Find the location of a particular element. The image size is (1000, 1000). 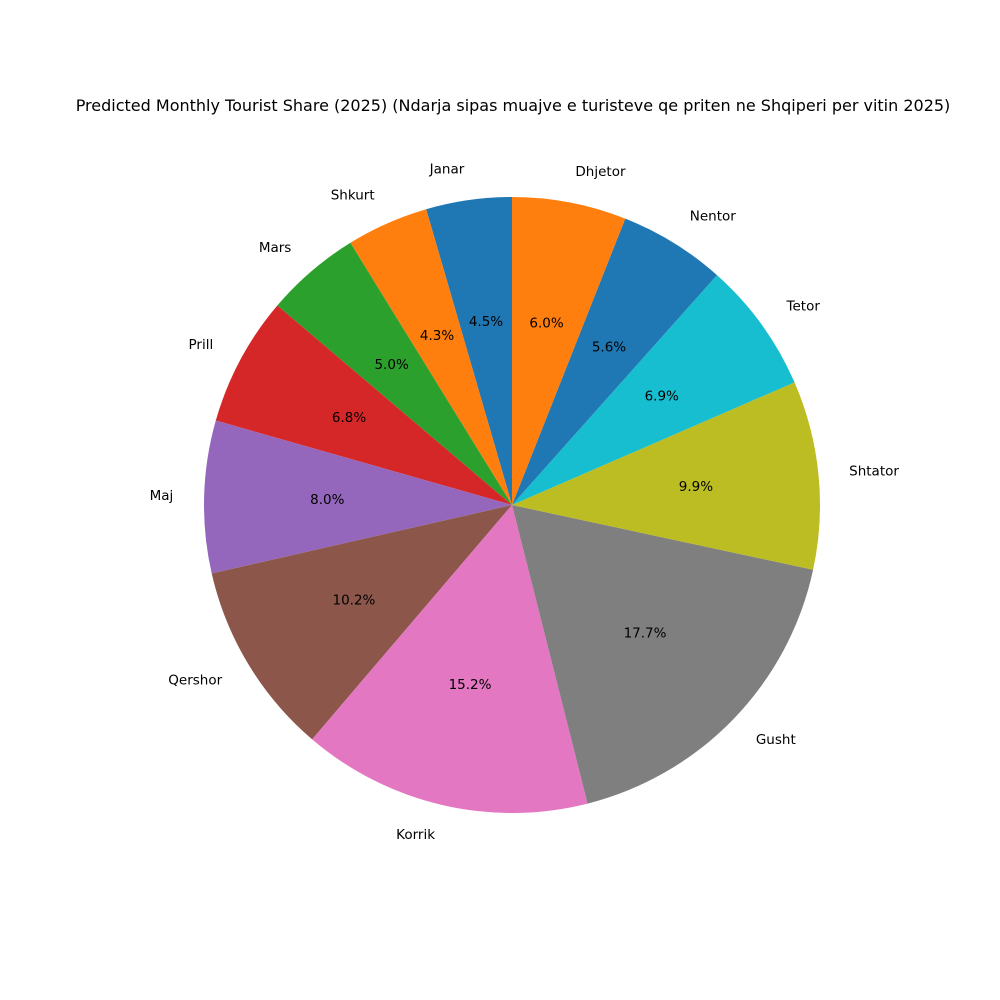

pie-slice-shkurt is located at coordinates (431, 357).